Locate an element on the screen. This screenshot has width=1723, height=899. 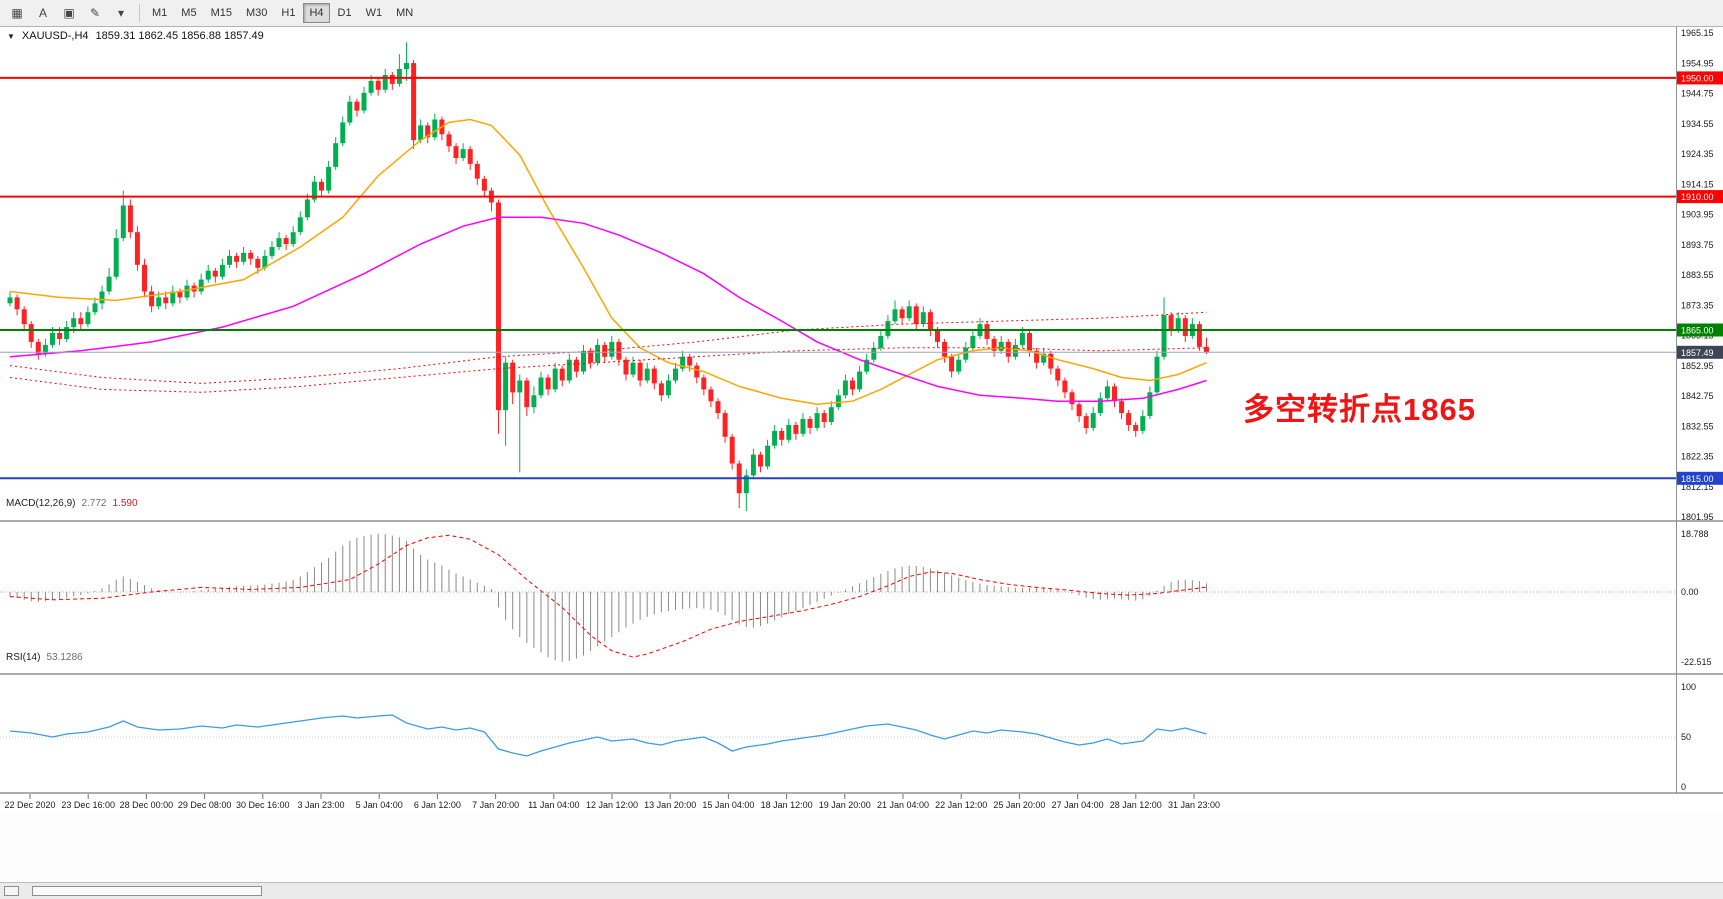
caret-down-icon: ▾ is located at coordinates (121, 13).